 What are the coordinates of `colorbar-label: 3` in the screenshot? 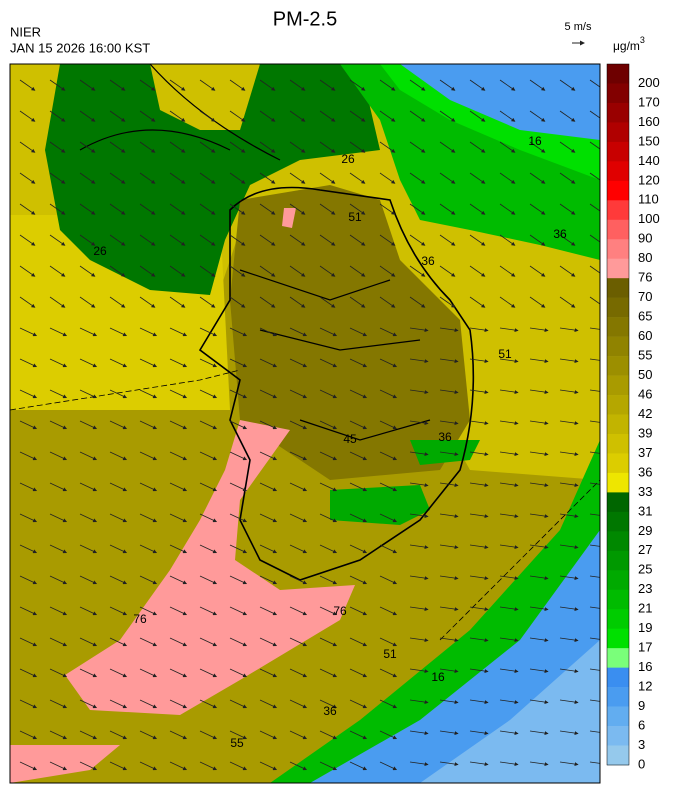 It's located at (641, 744).